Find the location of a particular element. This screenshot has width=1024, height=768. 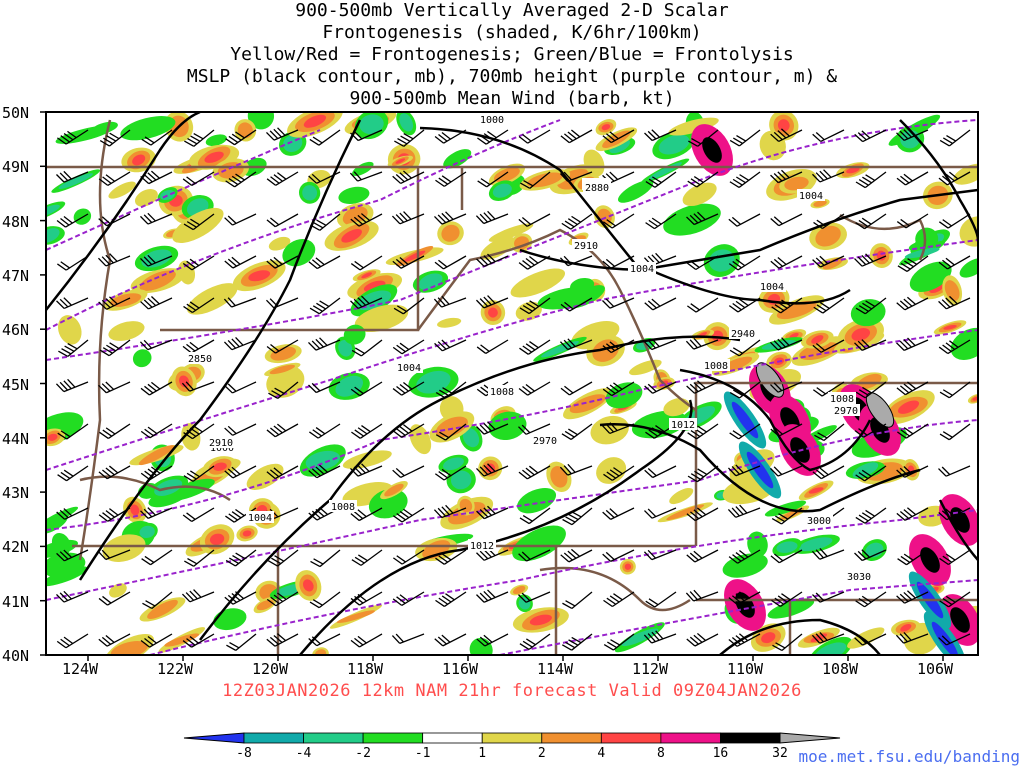

colorbar-label: -2 is located at coordinates (363, 753).